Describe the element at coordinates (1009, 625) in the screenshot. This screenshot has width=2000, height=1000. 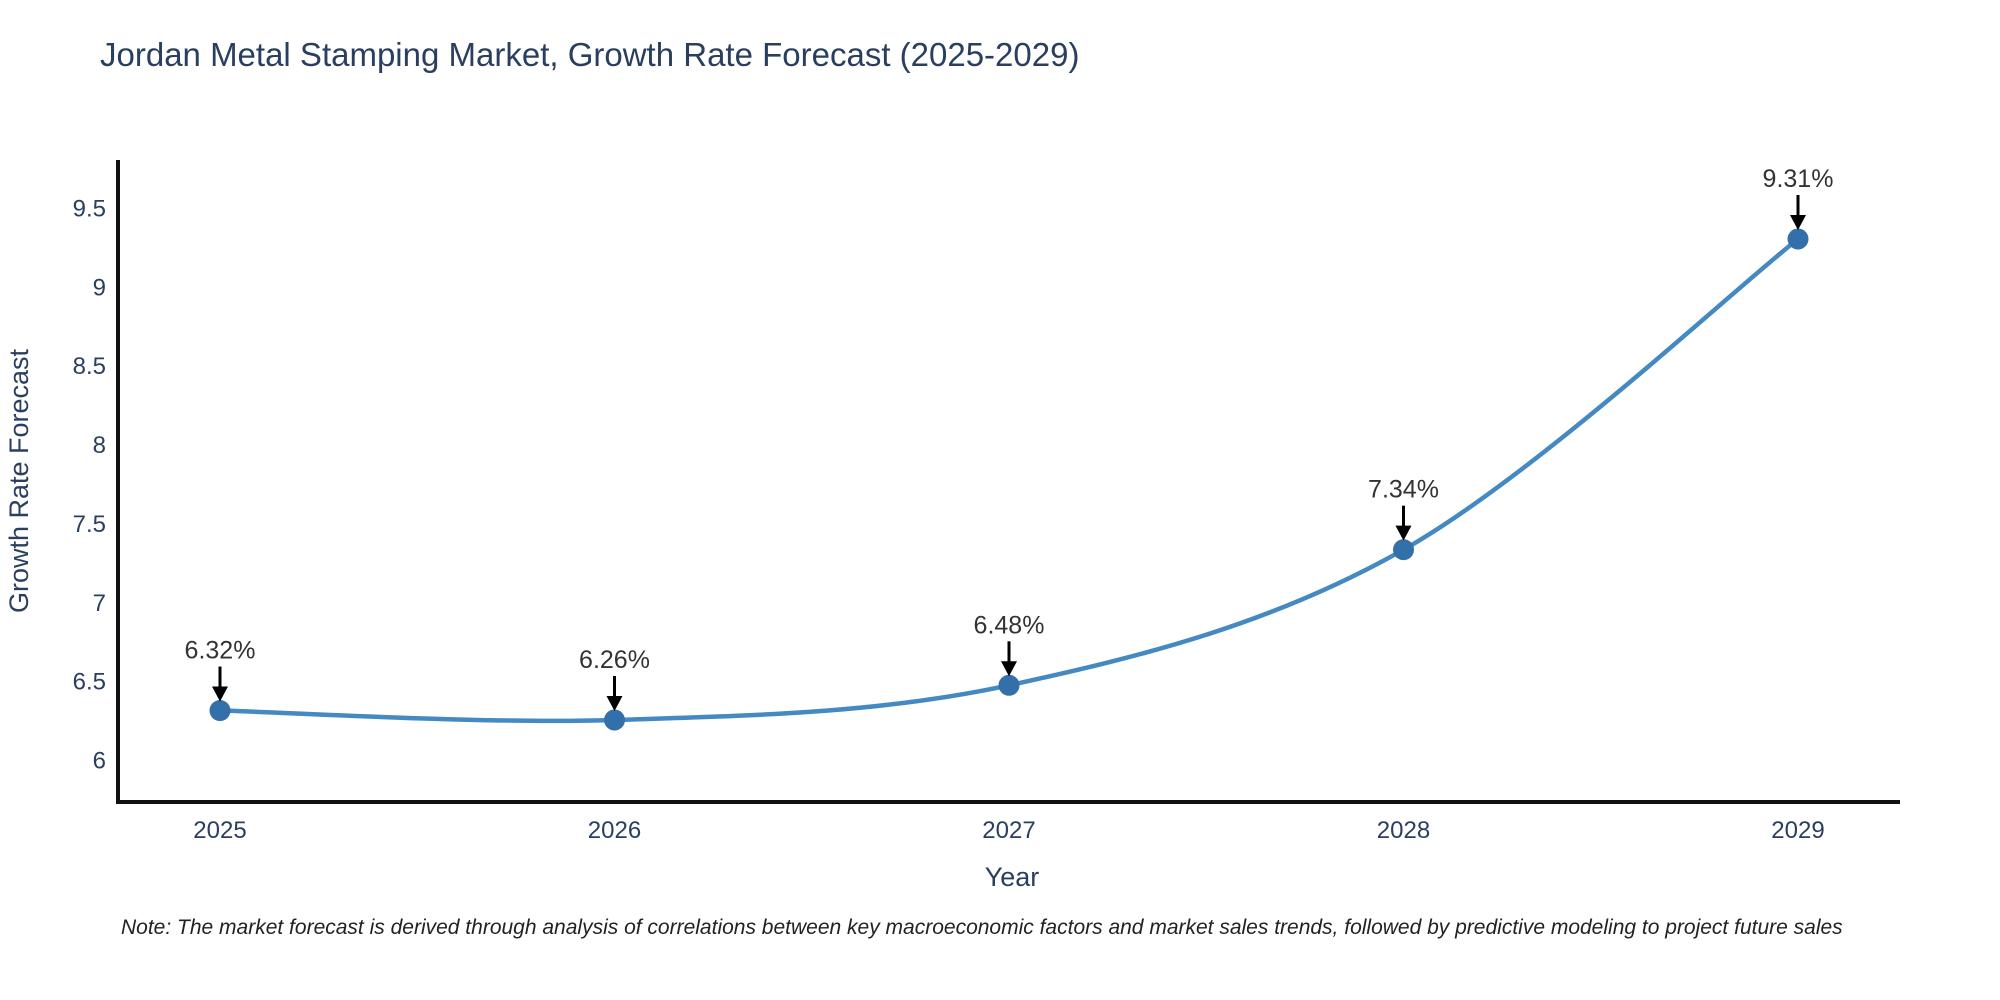
I see `point-annotation-label: 6.48%` at that location.